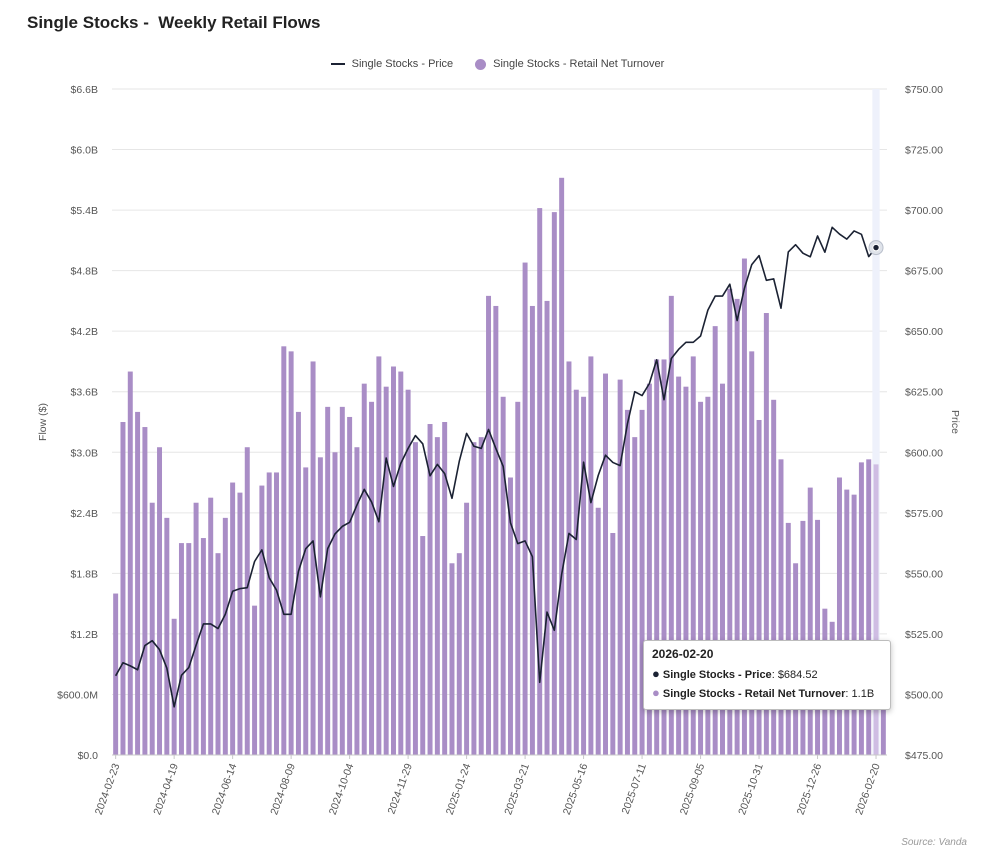  Describe the element at coordinates (84, 514) in the screenshot. I see `y-tick-label: $2.4B` at that location.